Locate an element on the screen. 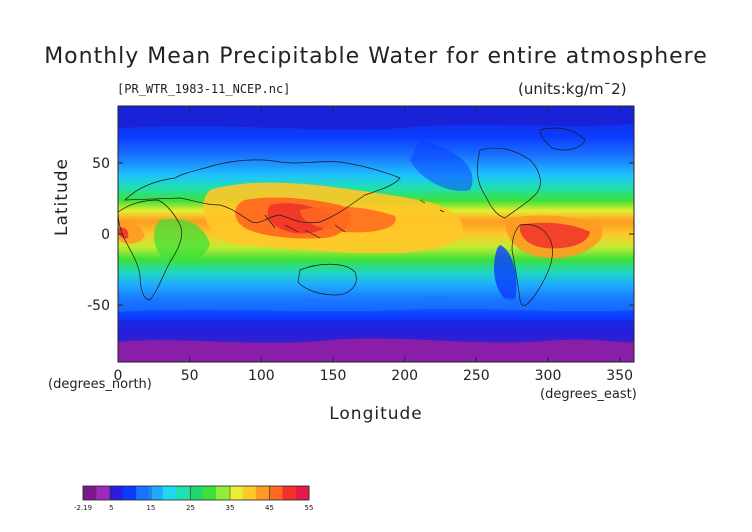 This screenshot has height=532, width=752. colorbar-label: 35 is located at coordinates (230, 508).